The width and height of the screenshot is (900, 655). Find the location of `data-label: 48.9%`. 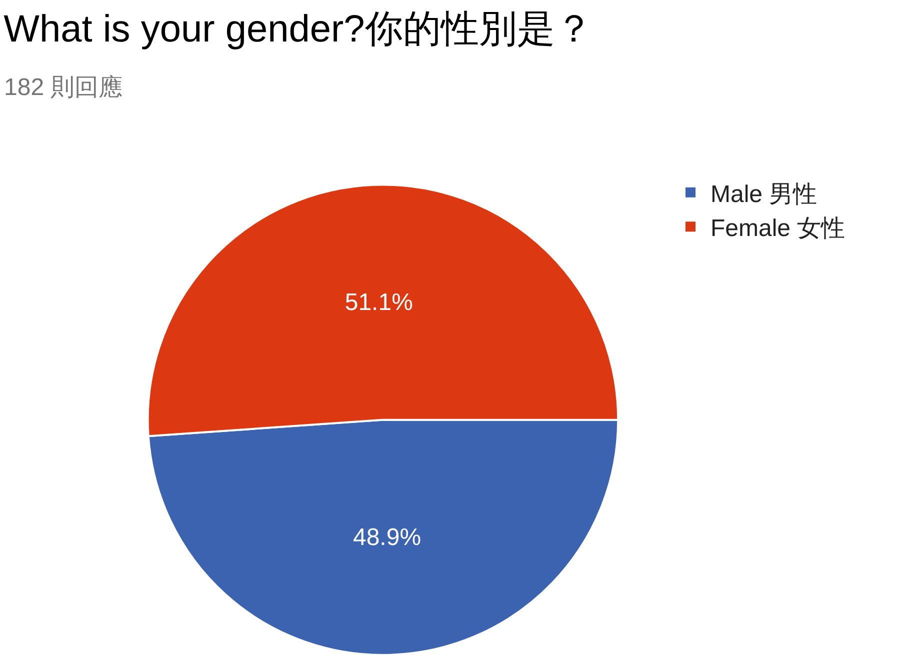

data-label: 48.9% is located at coordinates (387, 537).